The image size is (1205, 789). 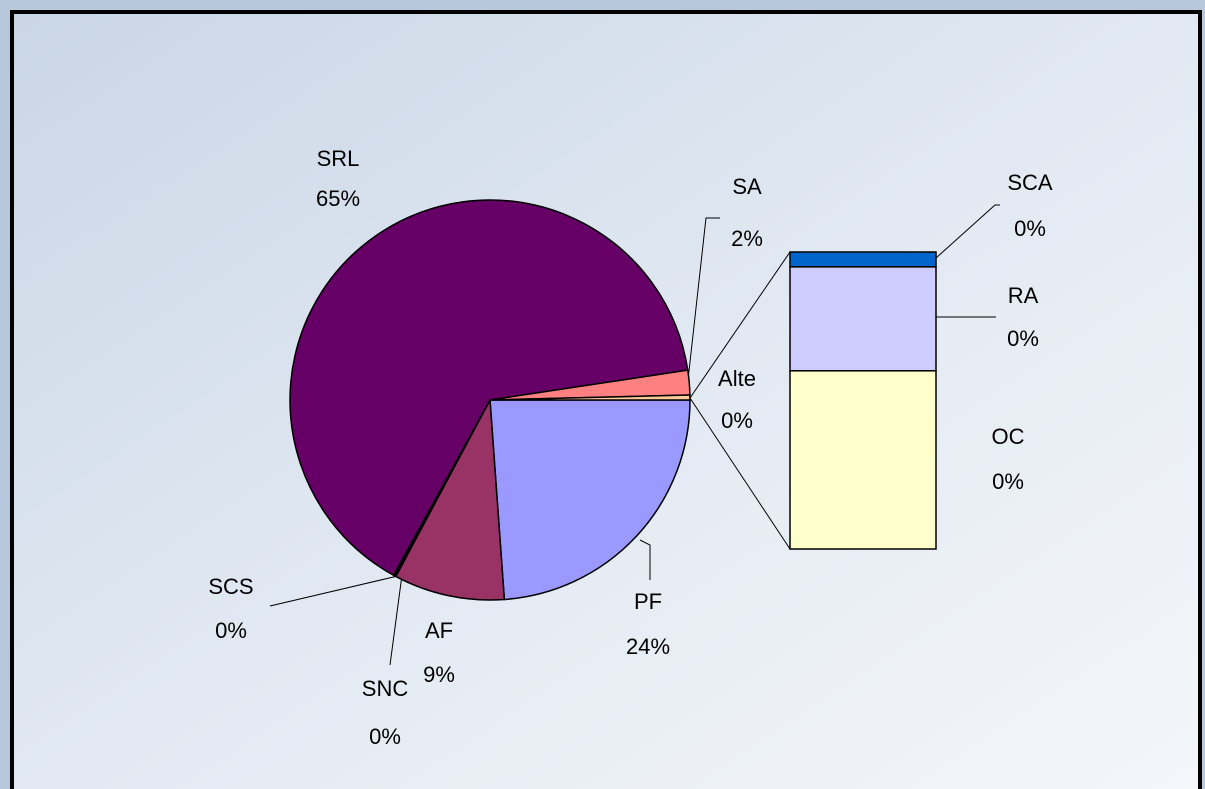 I want to click on slice-label-name: SA, so click(x=747, y=186).